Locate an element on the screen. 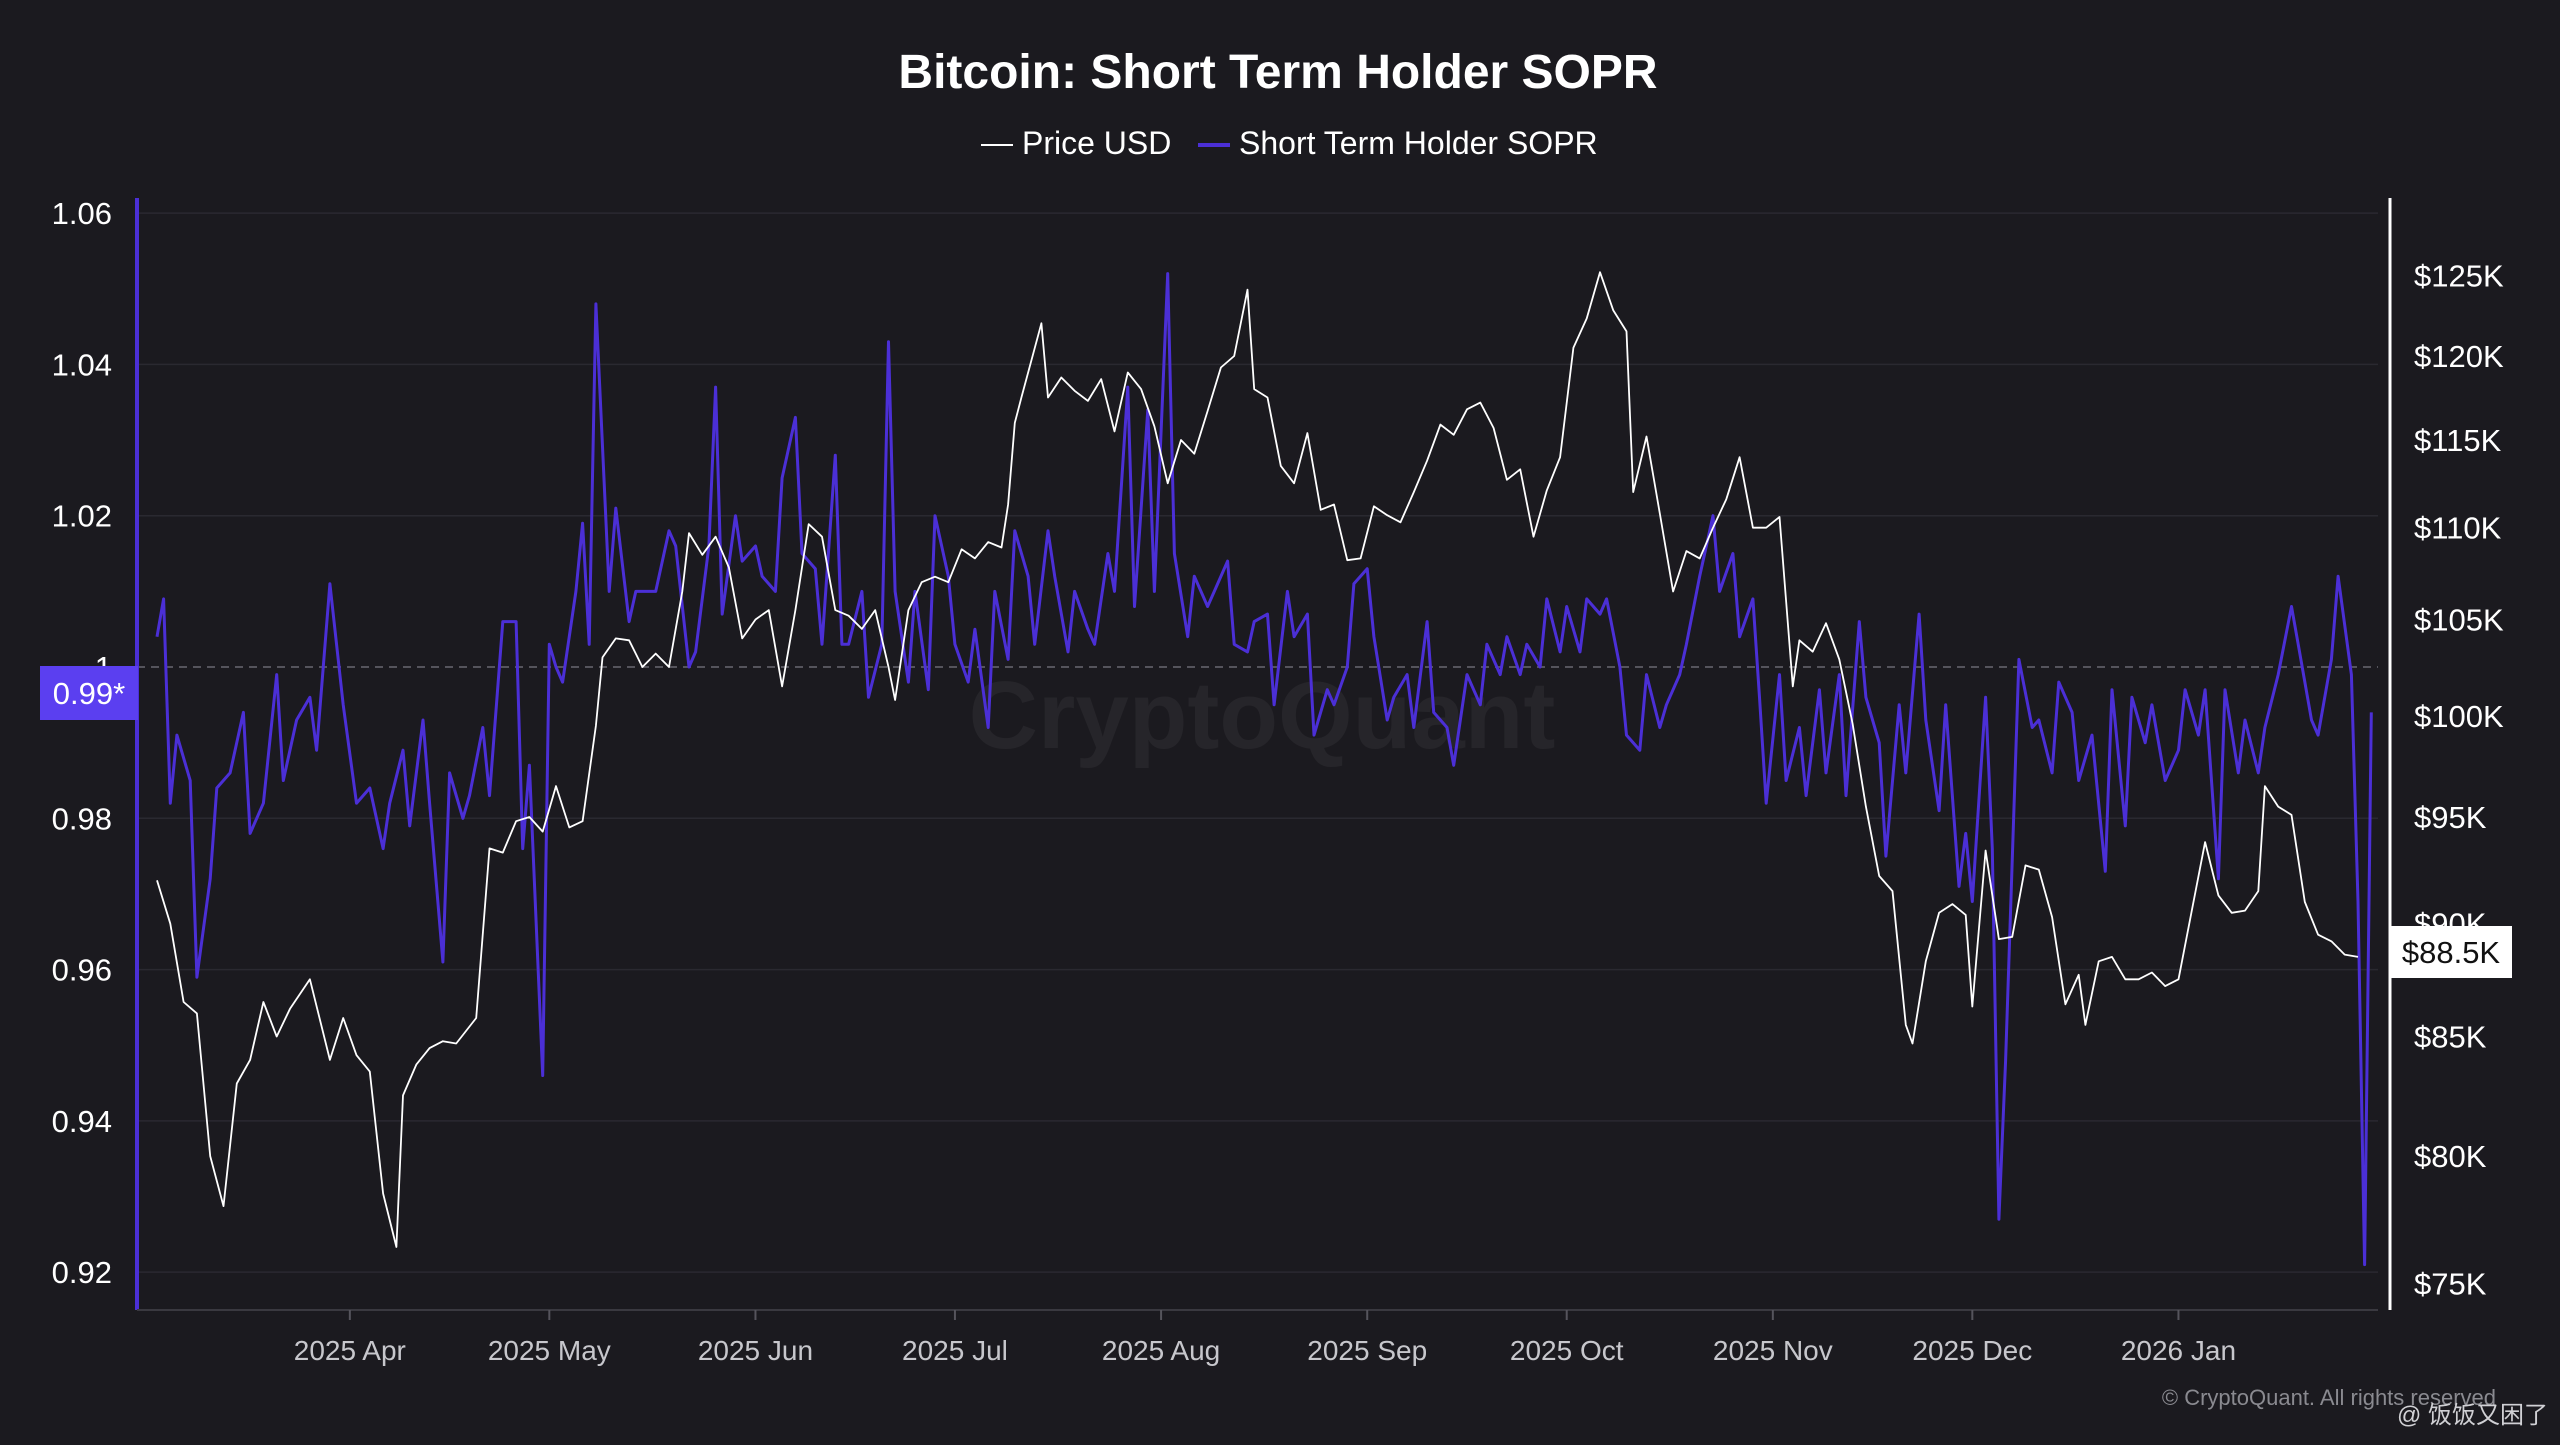 The height and width of the screenshot is (1445, 2560). chart-title: Bitcoin: Short Term Holder SOPR is located at coordinates (1277, 72).